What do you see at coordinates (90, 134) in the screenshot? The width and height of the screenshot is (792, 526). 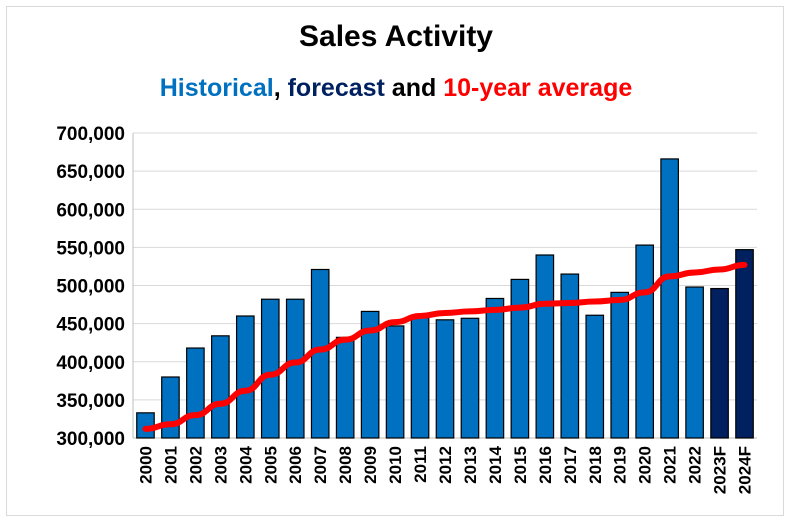 I see `y-tick-label: 700,000` at bounding box center [90, 134].